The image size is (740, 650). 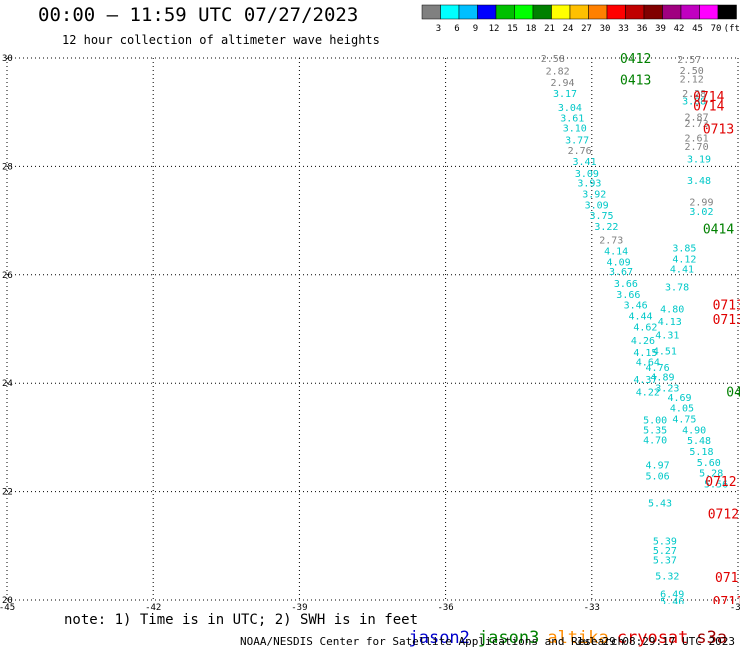 I want to click on wave-height-label: 3.09, so click(x=587, y=174).